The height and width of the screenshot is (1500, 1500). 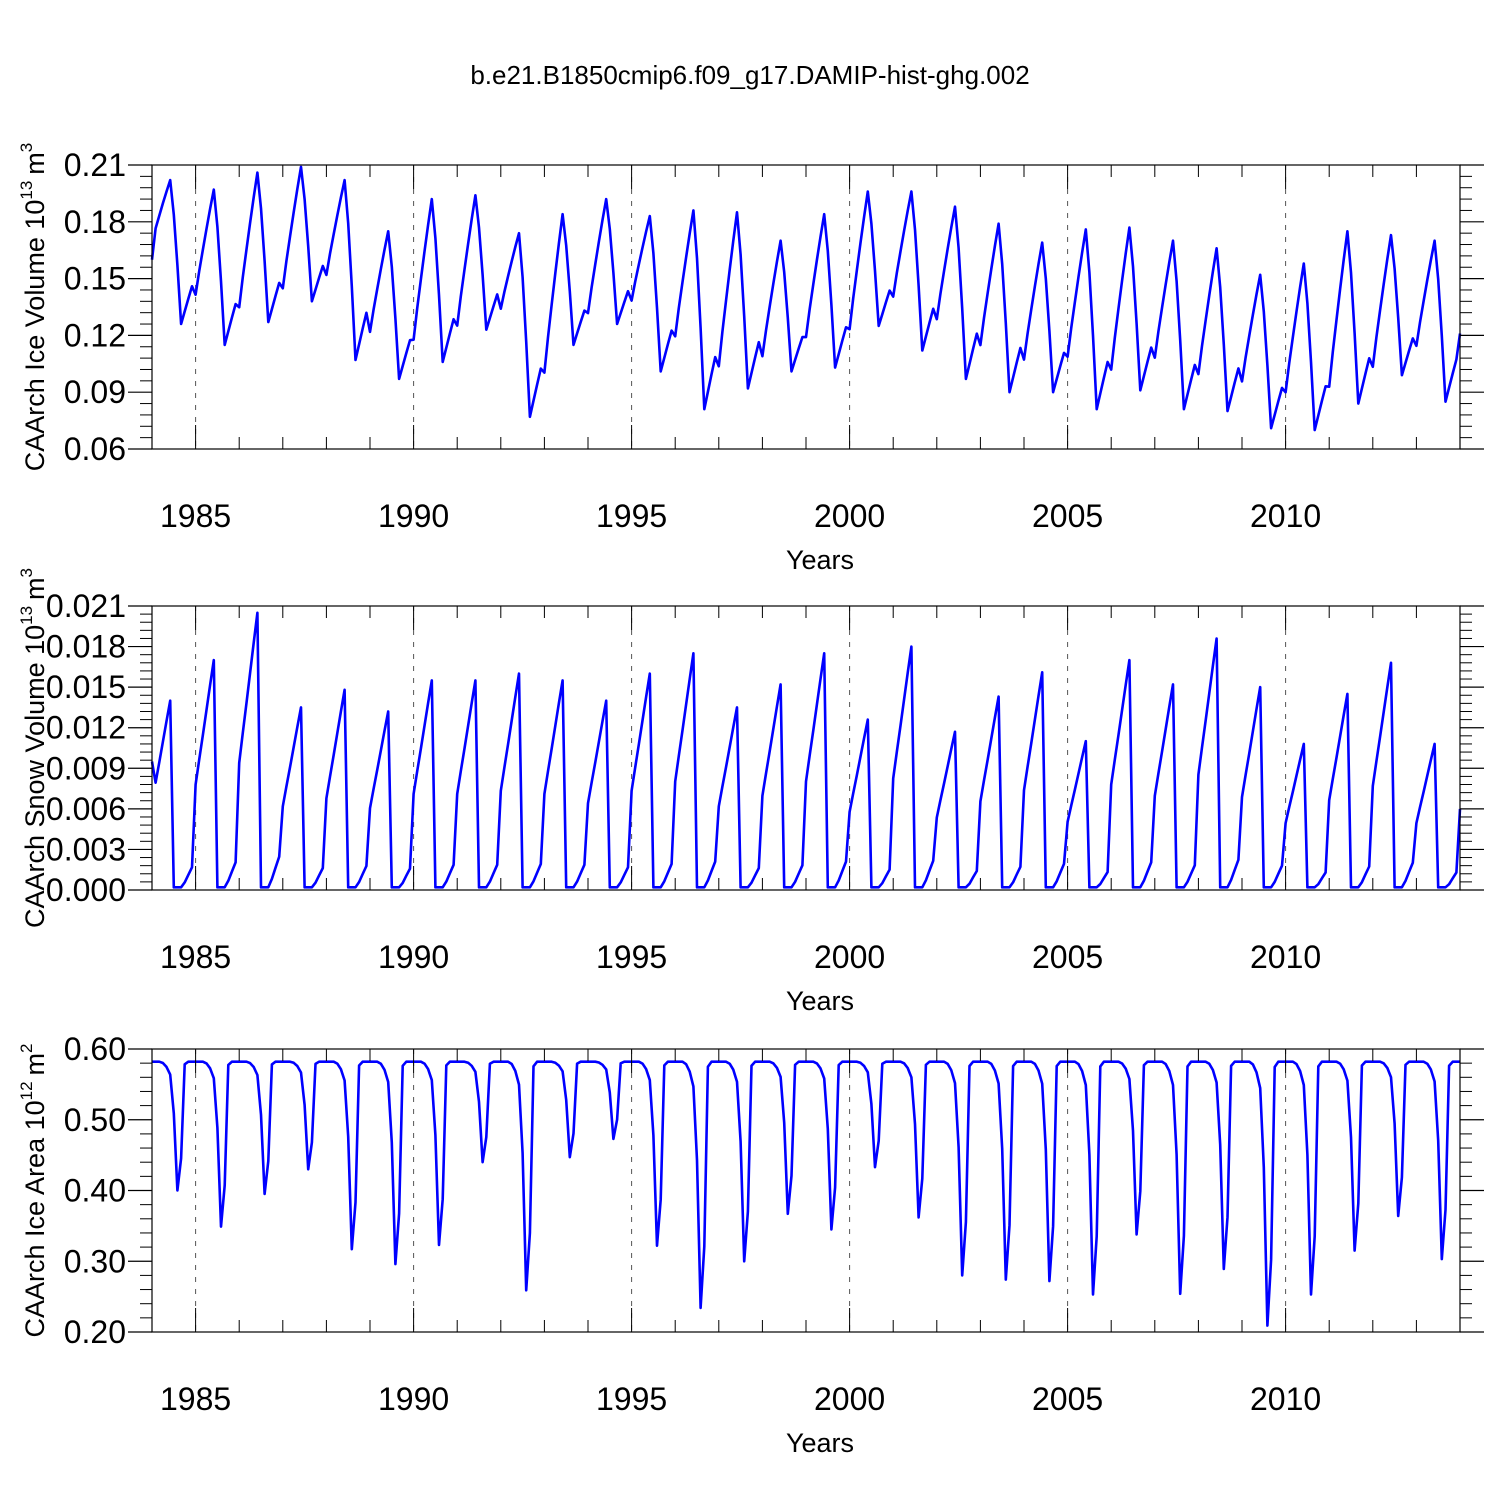 I want to click on y-tick-label: 0.15, so click(x=95, y=279).